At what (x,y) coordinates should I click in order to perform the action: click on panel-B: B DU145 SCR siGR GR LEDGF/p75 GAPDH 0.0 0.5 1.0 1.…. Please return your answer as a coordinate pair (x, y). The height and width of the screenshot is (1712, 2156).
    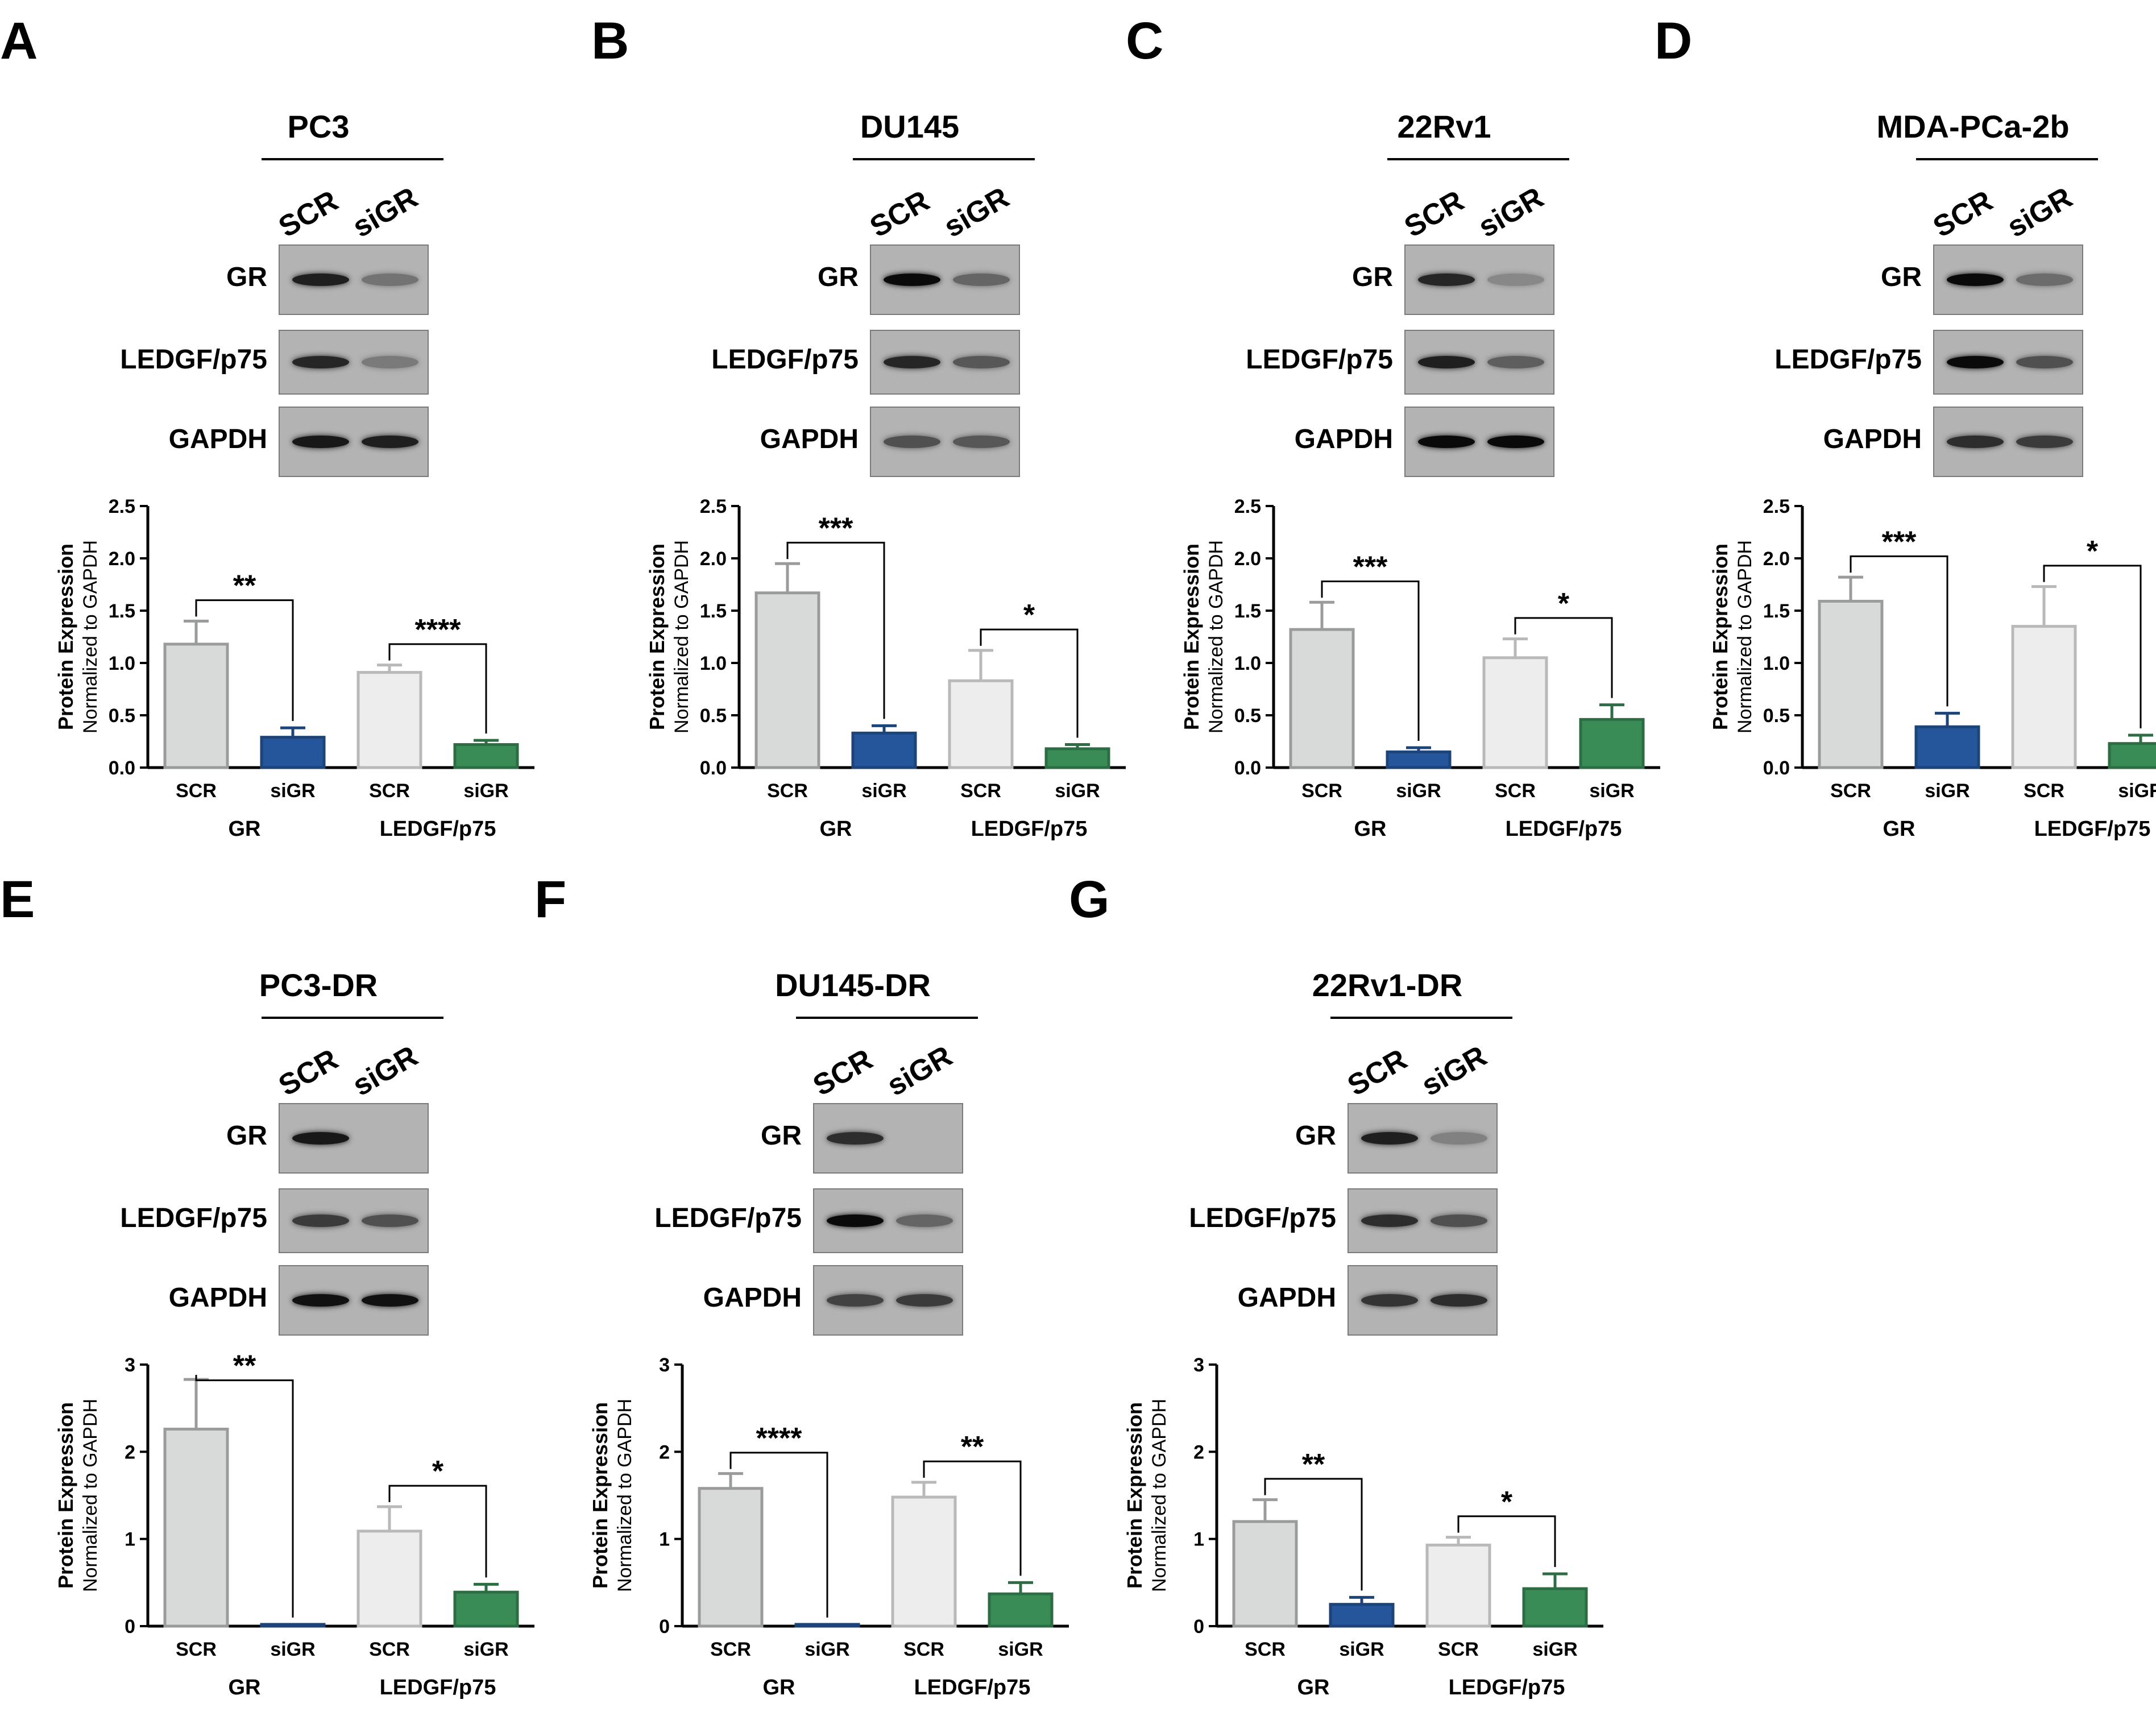
    Looking at the image, I should click on (870, 421).